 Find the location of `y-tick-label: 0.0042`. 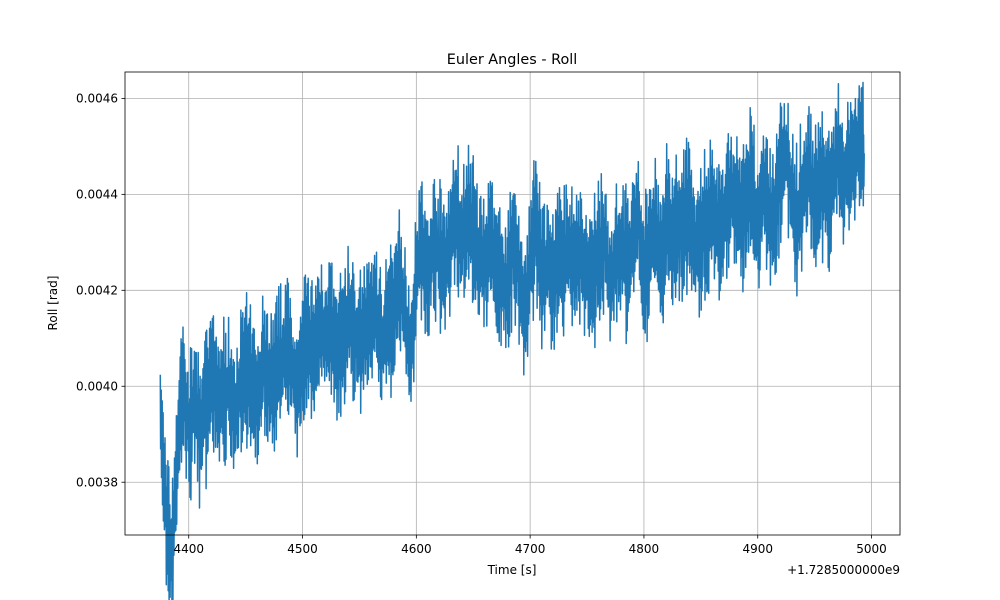

y-tick-label: 0.0042 is located at coordinates (97, 291).